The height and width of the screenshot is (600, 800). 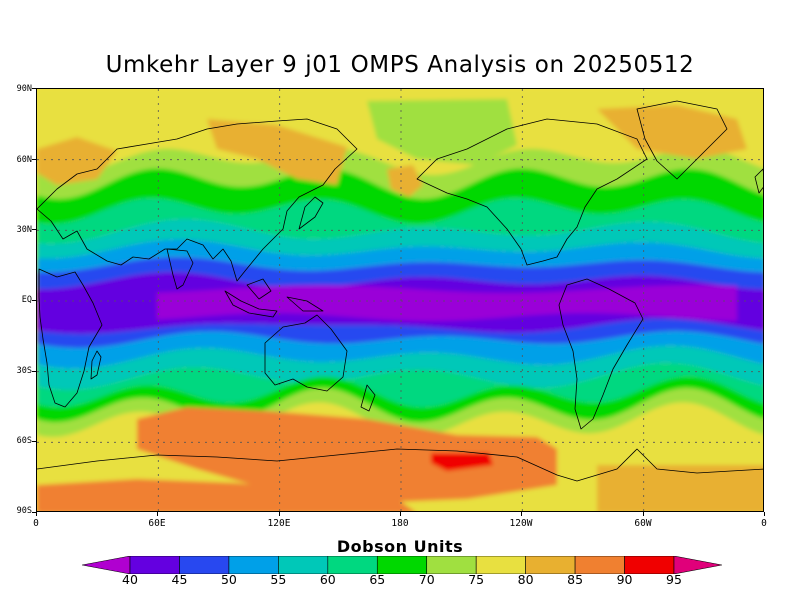 What do you see at coordinates (228, 579) in the screenshot?
I see `colorbar-label: 50` at bounding box center [228, 579].